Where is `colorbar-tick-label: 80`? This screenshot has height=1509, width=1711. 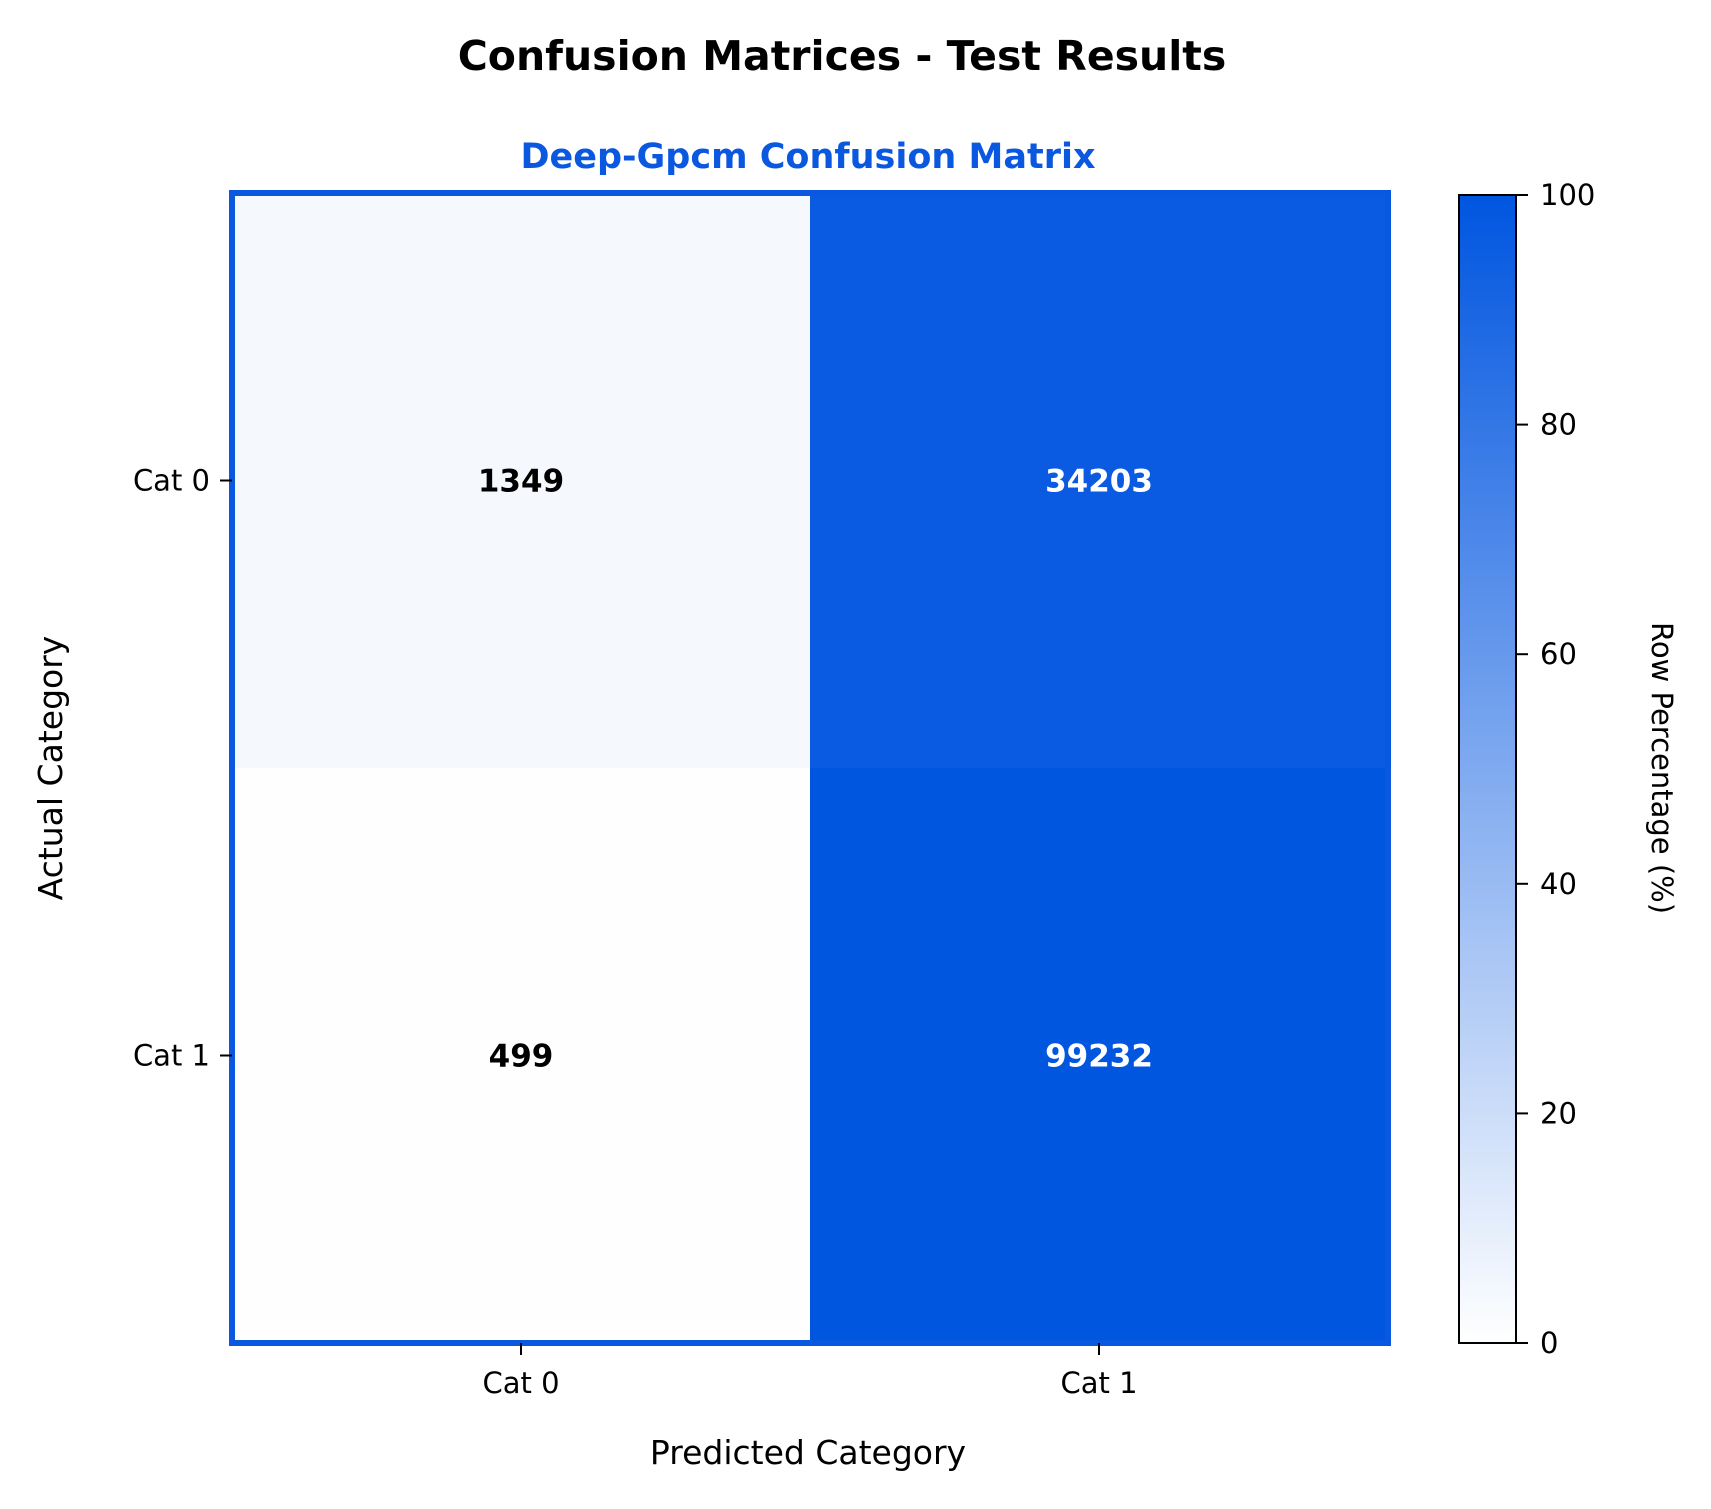 colorbar-tick-label: 80 is located at coordinates (1558, 425).